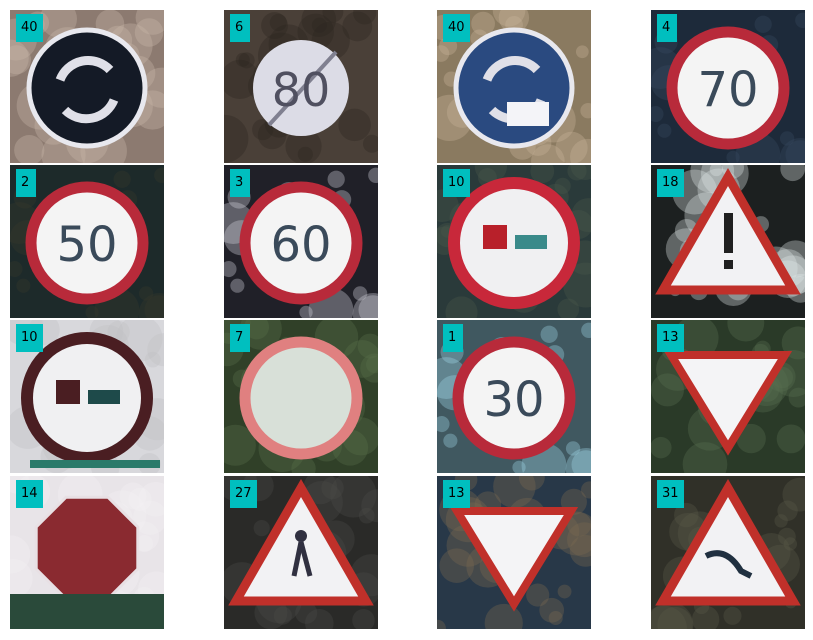 Image resolution: width=813 pixels, height=640 pixels. I want to click on sign-tile: 7, so click(301, 396).